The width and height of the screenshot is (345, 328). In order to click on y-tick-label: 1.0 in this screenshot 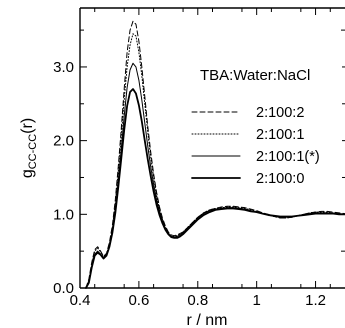, I will do `click(63, 214)`.